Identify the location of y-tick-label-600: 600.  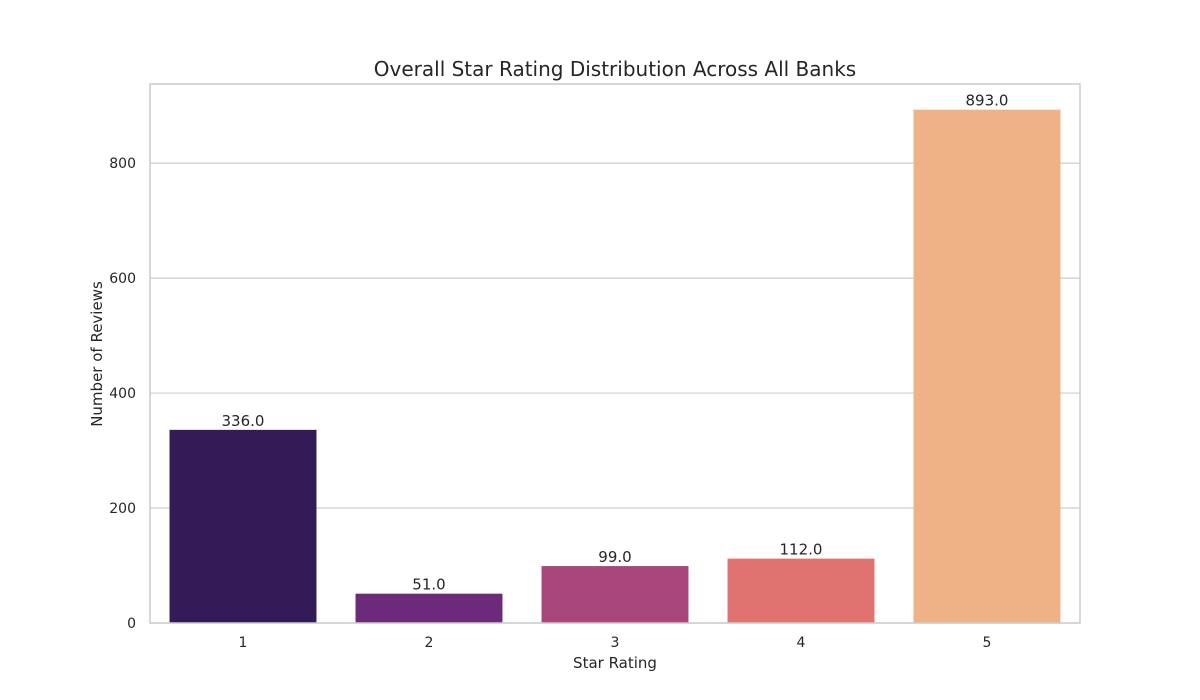
(122, 279).